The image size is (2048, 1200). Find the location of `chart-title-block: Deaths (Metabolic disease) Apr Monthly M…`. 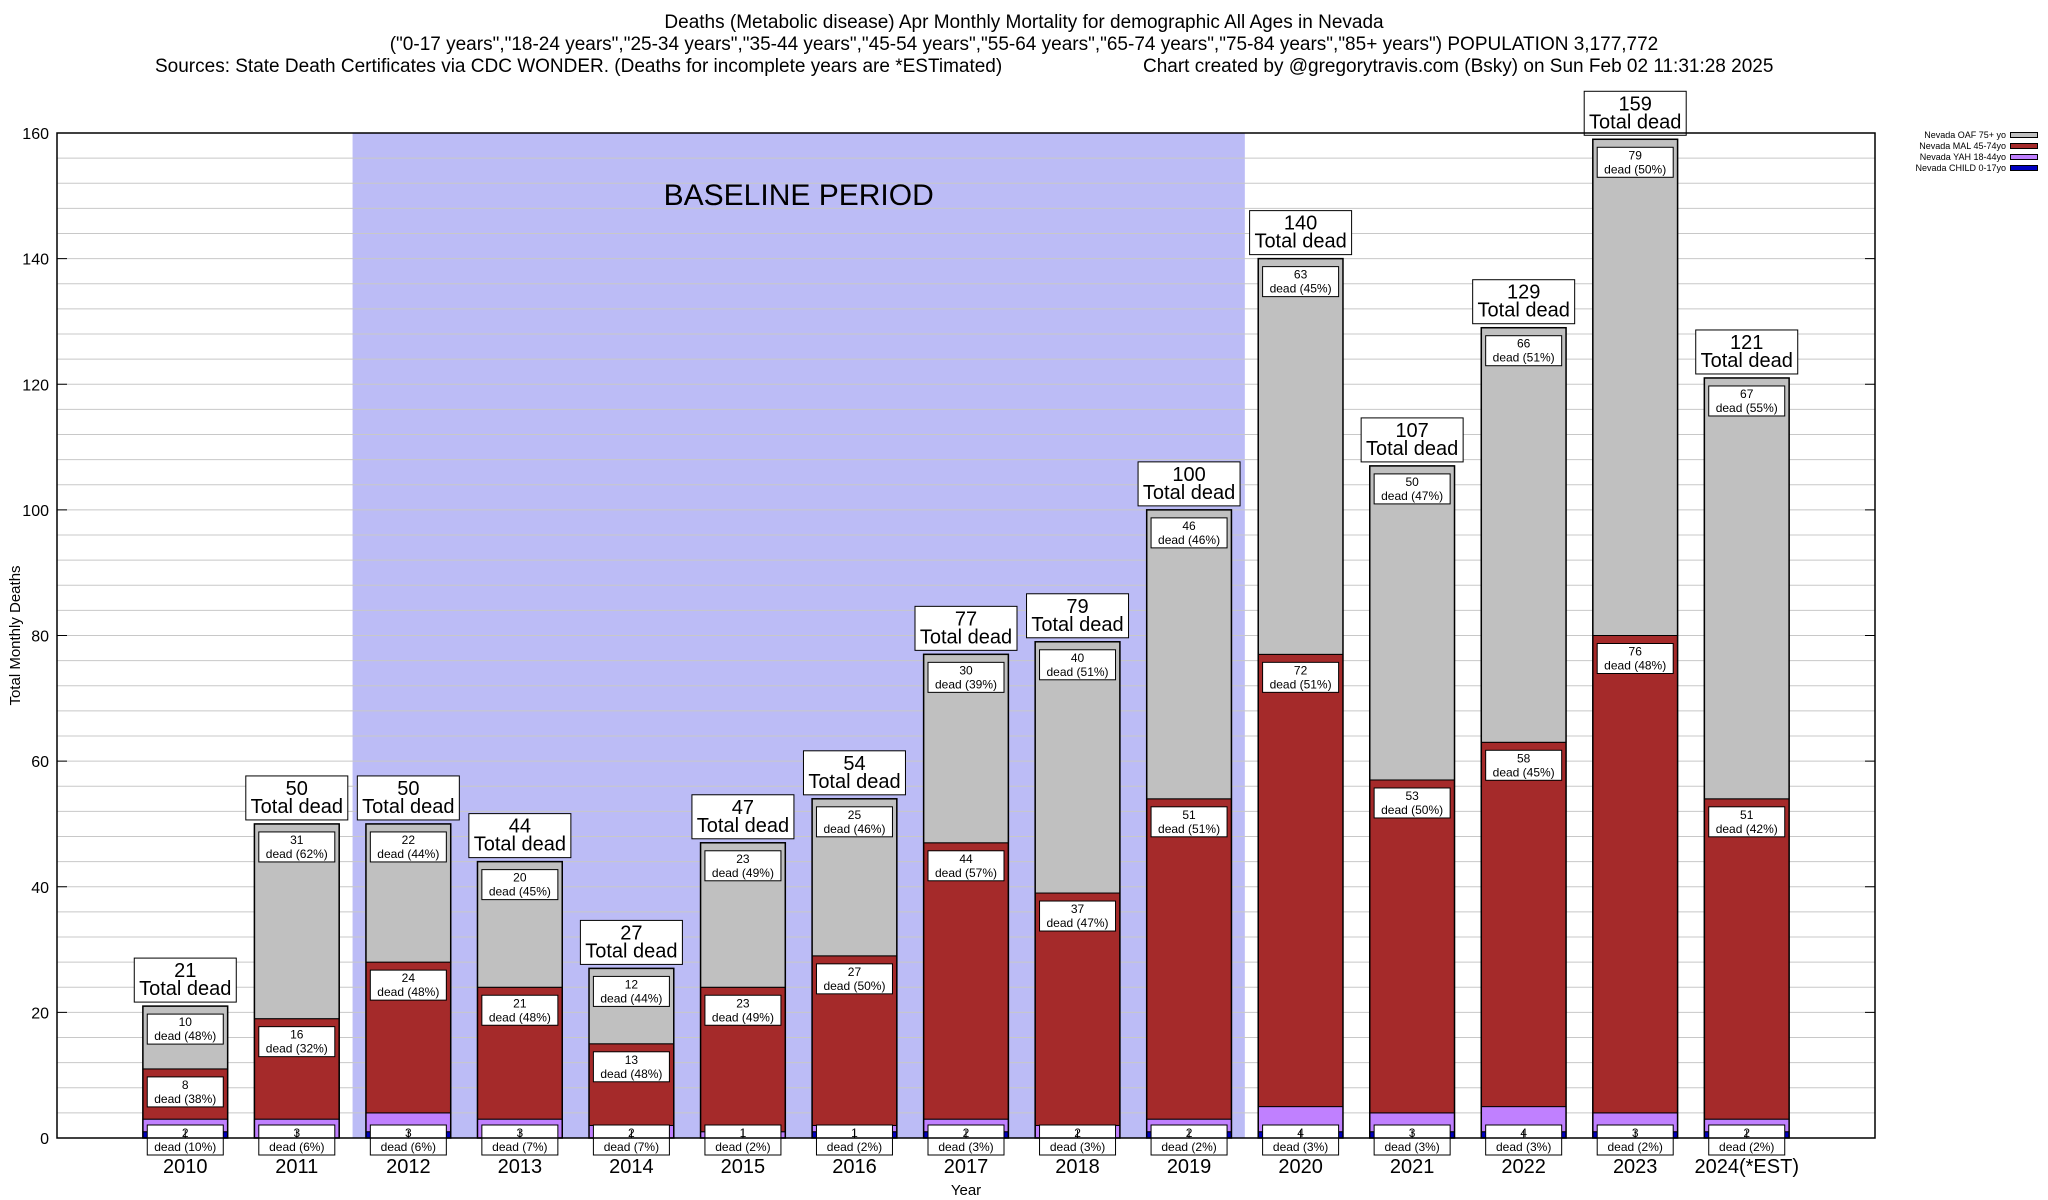

chart-title-block: Deaths (Metabolic disease) Apr Monthly M… is located at coordinates (1024, 34).